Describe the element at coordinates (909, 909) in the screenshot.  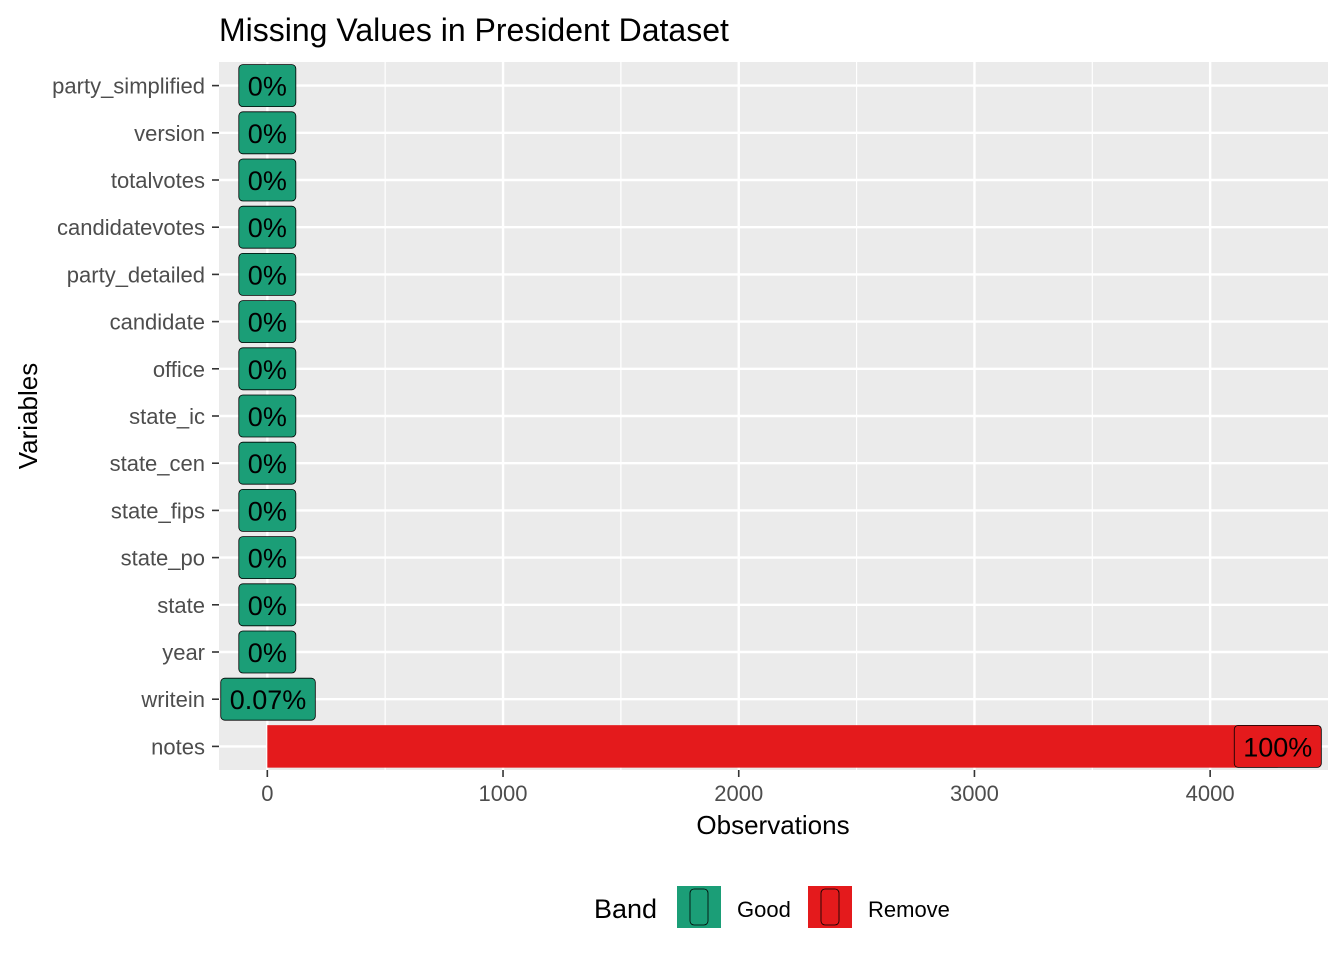
I see `legend-label: Remove` at that location.